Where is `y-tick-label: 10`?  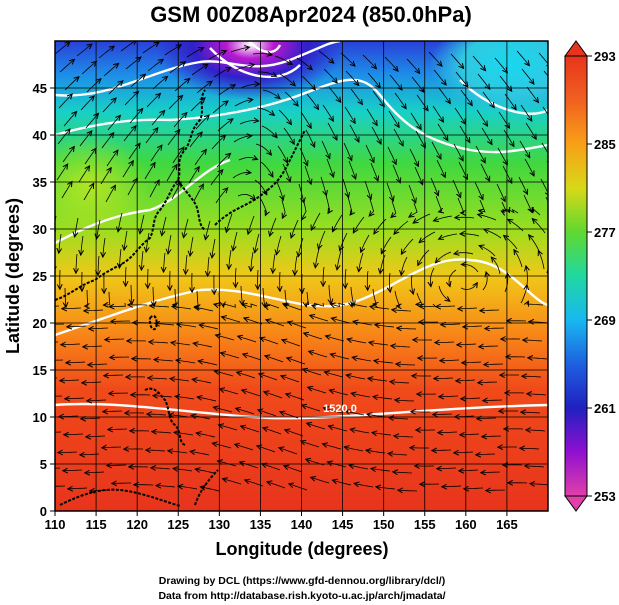
y-tick-label: 10 is located at coordinates (40, 417).